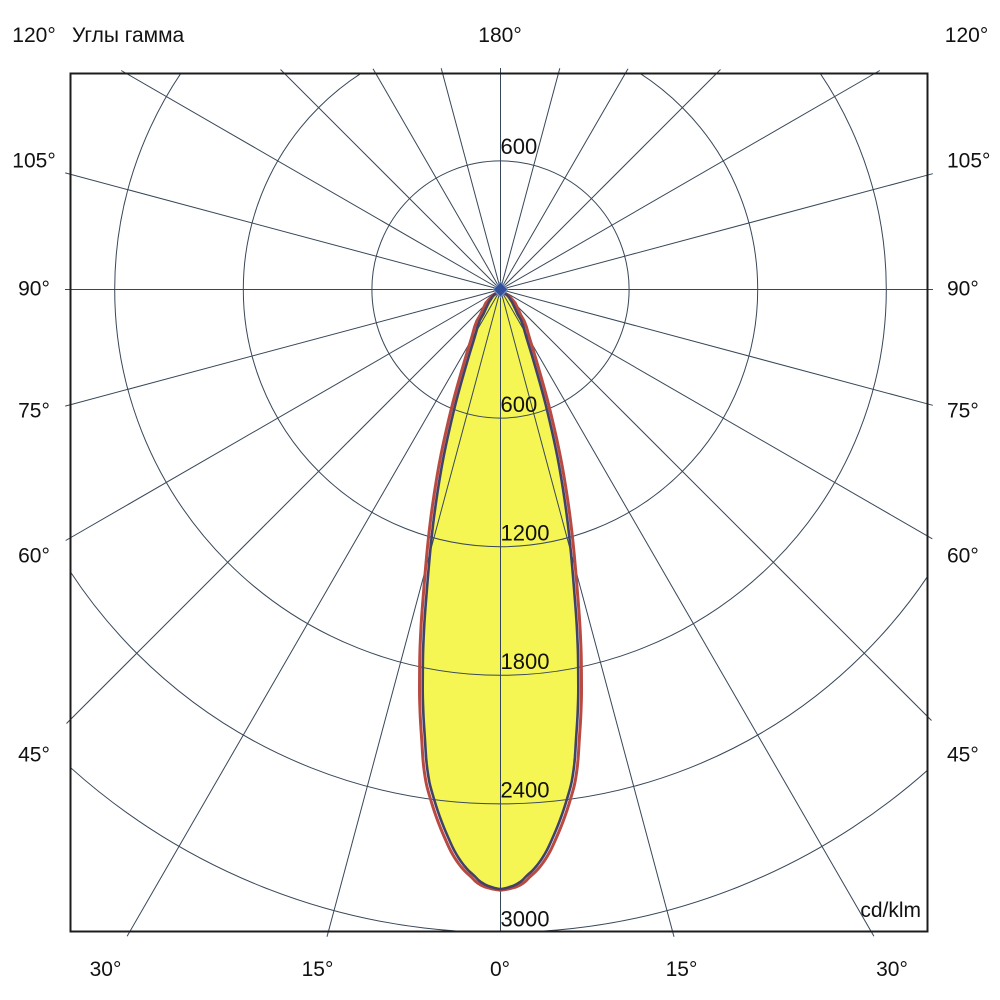 The width and height of the screenshot is (1000, 1000). What do you see at coordinates (890, 910) in the screenshot?
I see `svg-text: cd/klm` at bounding box center [890, 910].